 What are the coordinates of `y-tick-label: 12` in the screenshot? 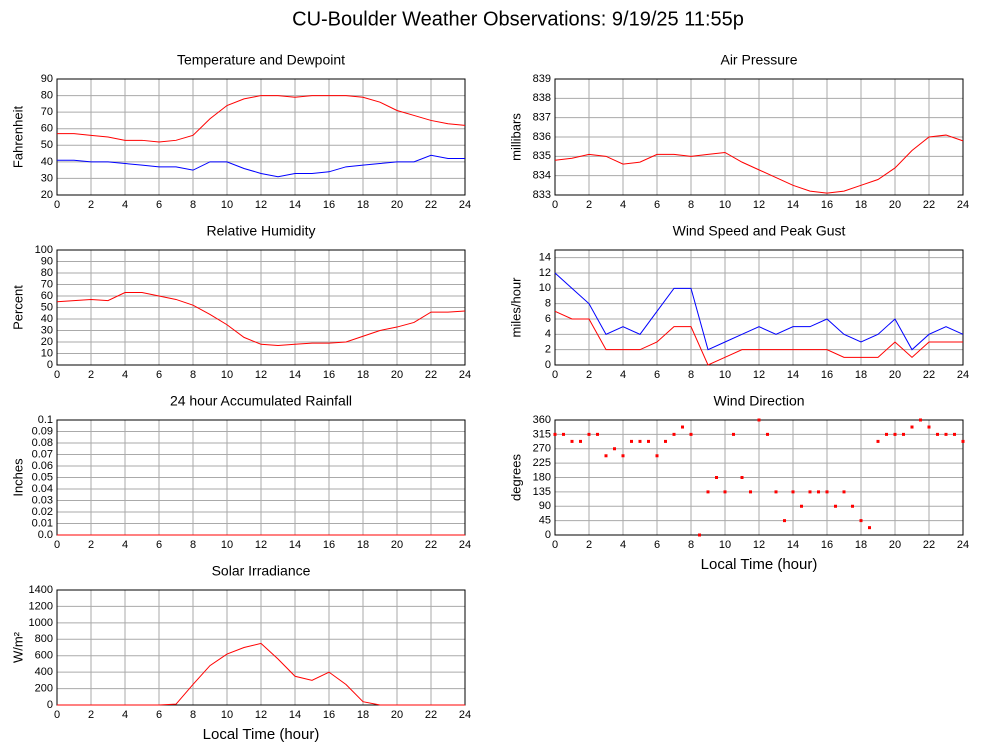 It's located at (545, 273).